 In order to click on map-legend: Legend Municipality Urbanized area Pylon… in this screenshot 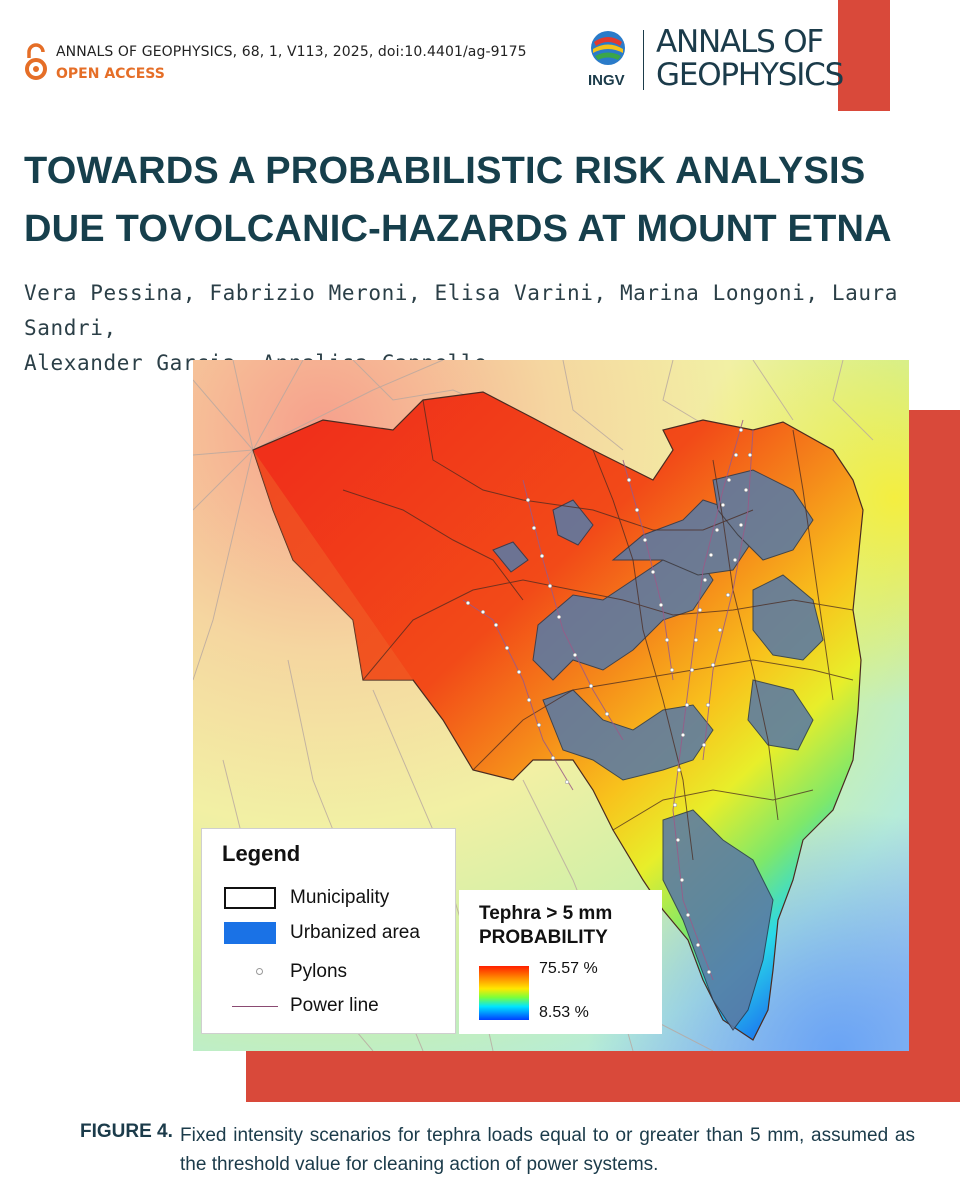, I will do `click(328, 931)`.